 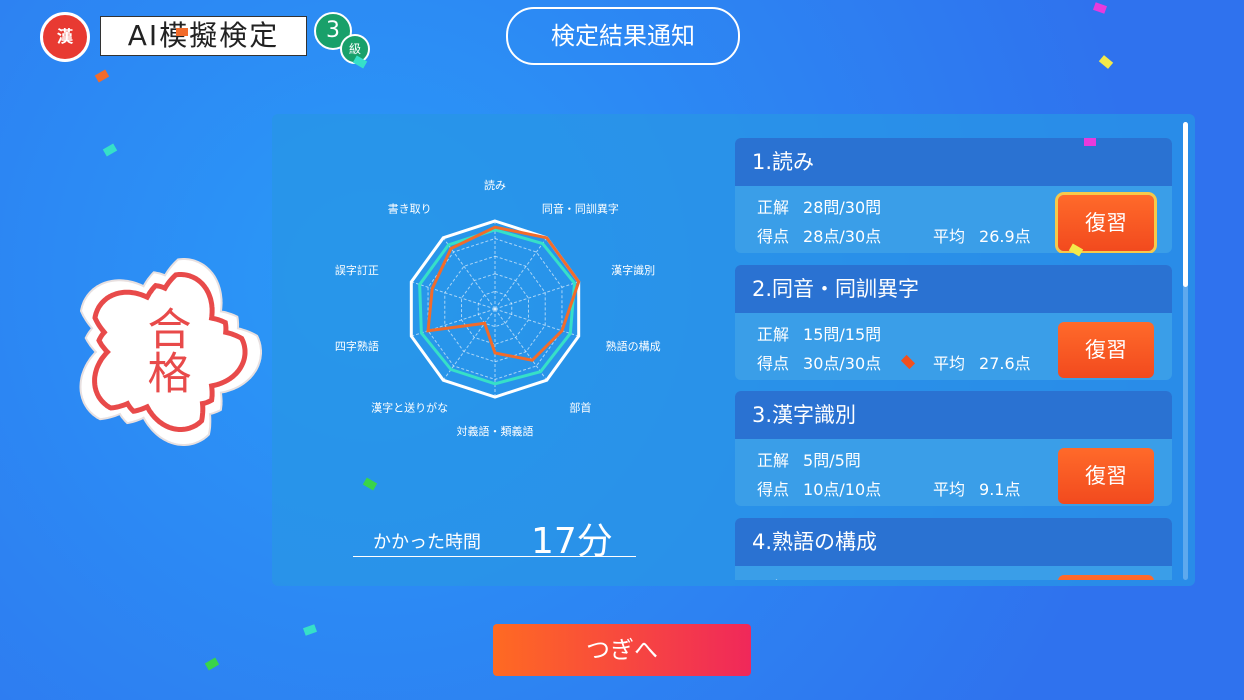 What do you see at coordinates (623, 36) in the screenshot?
I see `notice-title: 検定結果通知` at bounding box center [623, 36].